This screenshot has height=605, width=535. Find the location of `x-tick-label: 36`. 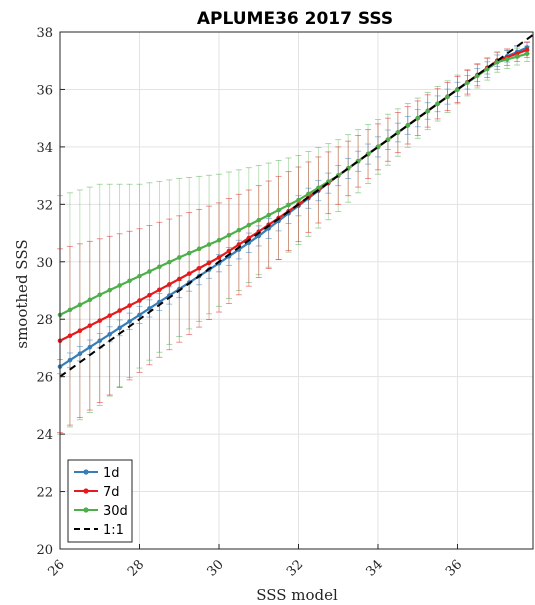

x-tick-label: 36 is located at coordinates (454, 568).